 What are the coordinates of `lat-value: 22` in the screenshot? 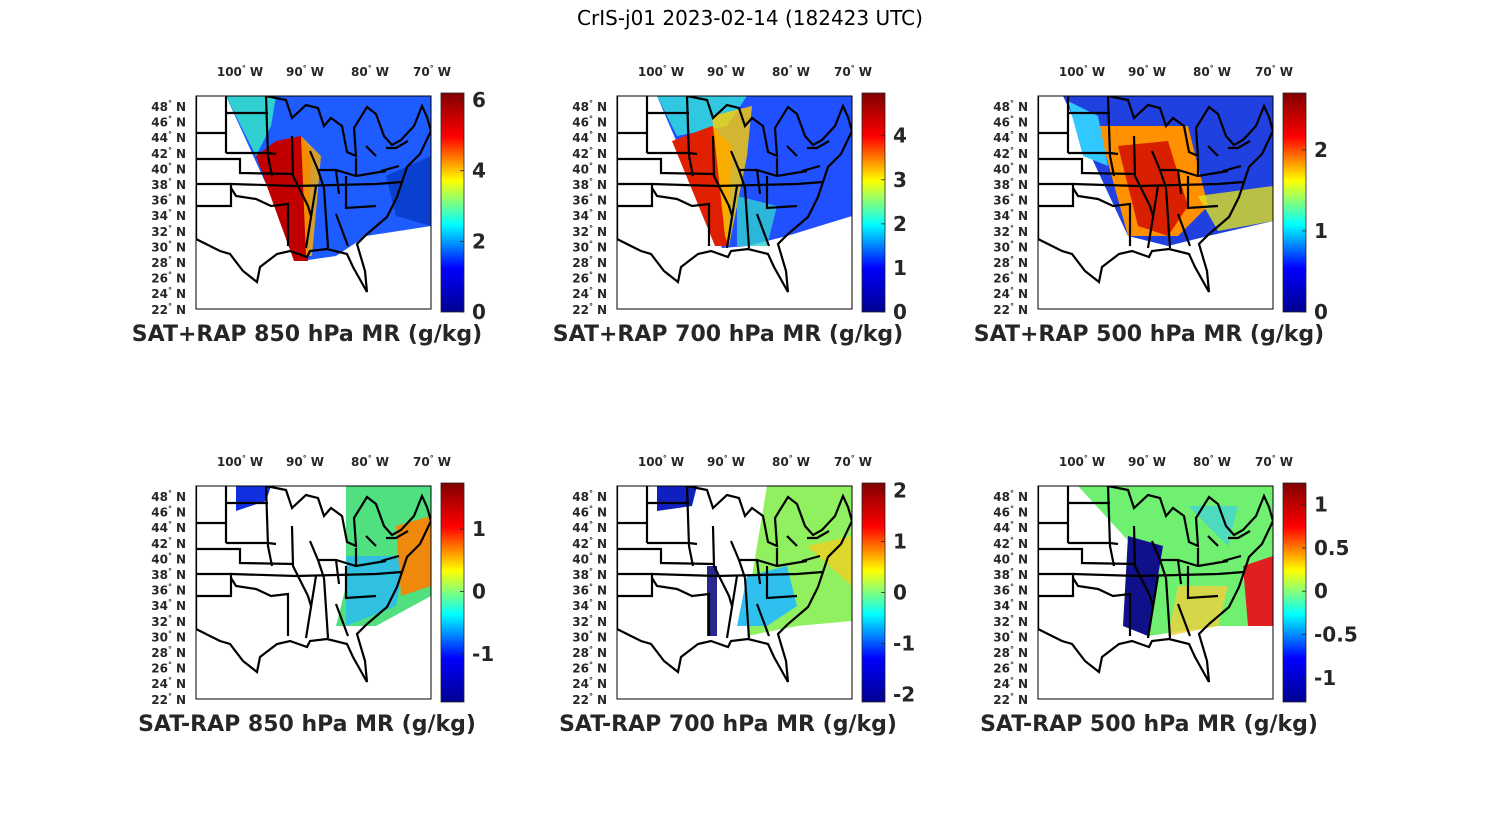 It's located at (159, 700).